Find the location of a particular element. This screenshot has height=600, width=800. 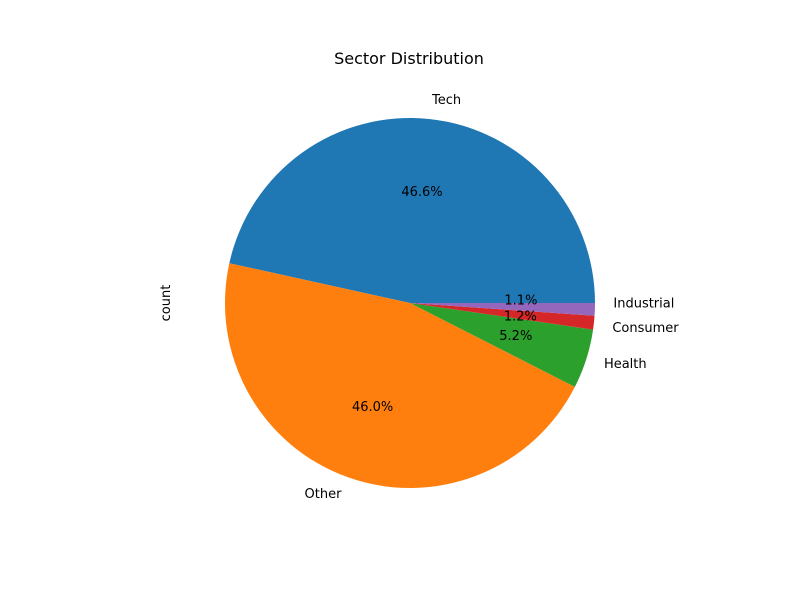

chart-title: Sector Distribution is located at coordinates (409, 58).